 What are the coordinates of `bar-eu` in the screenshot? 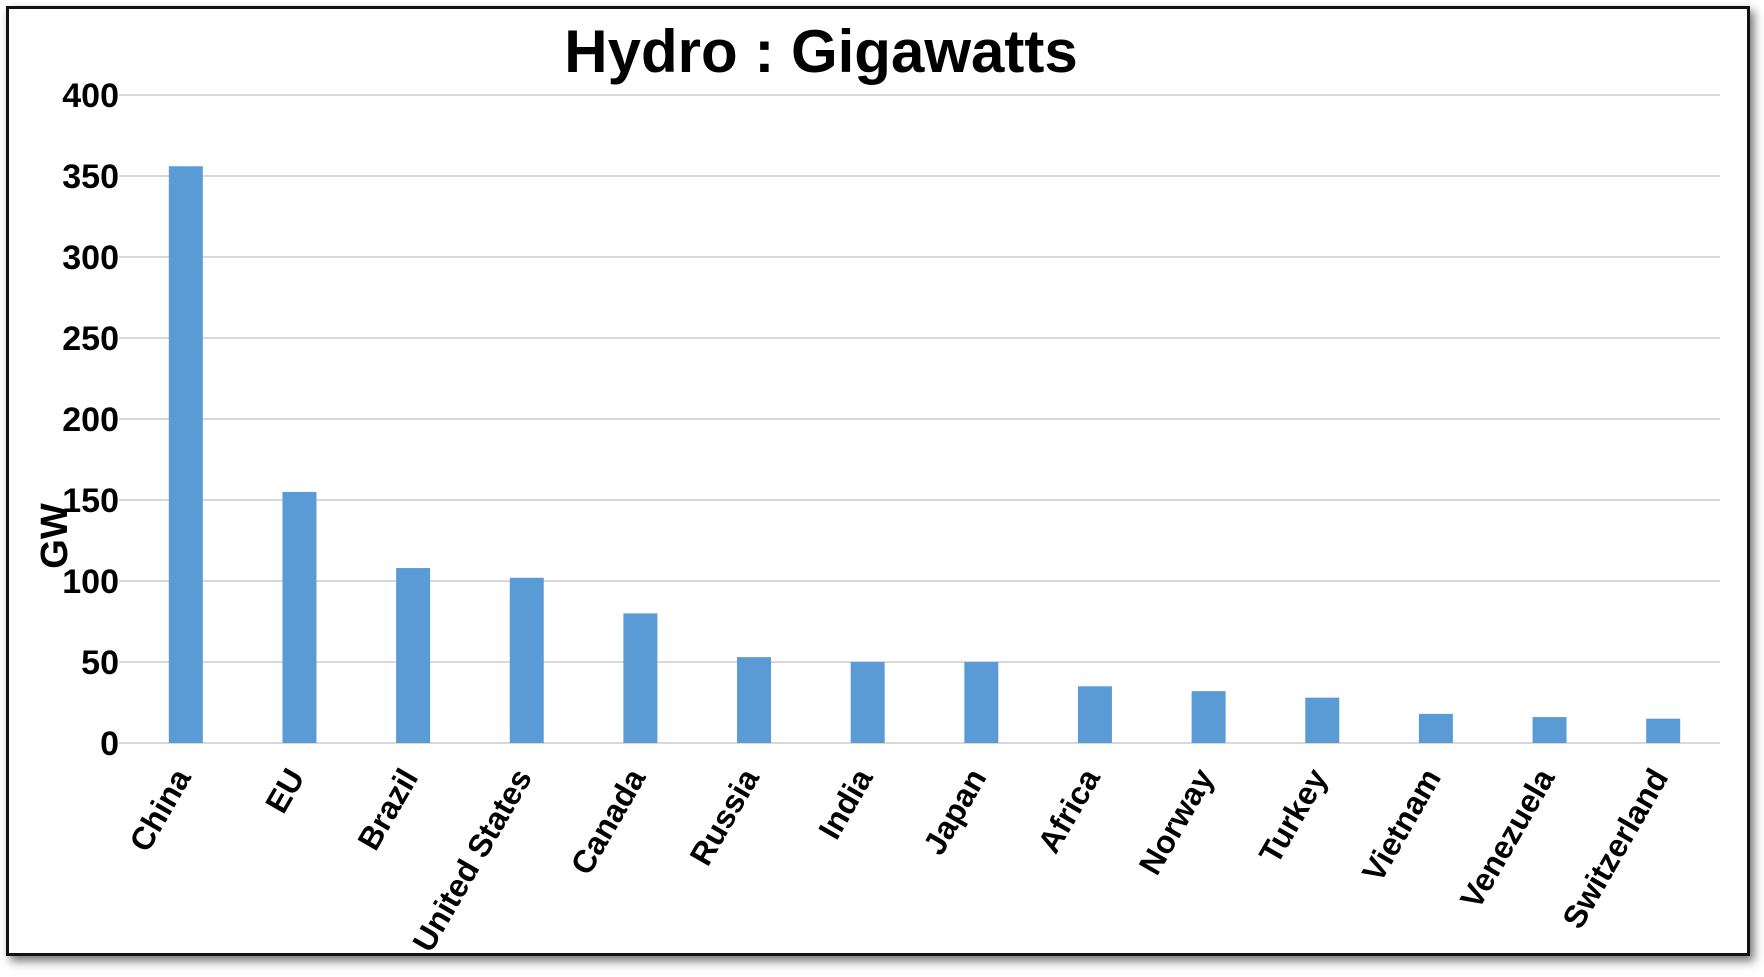 It's located at (299, 617).